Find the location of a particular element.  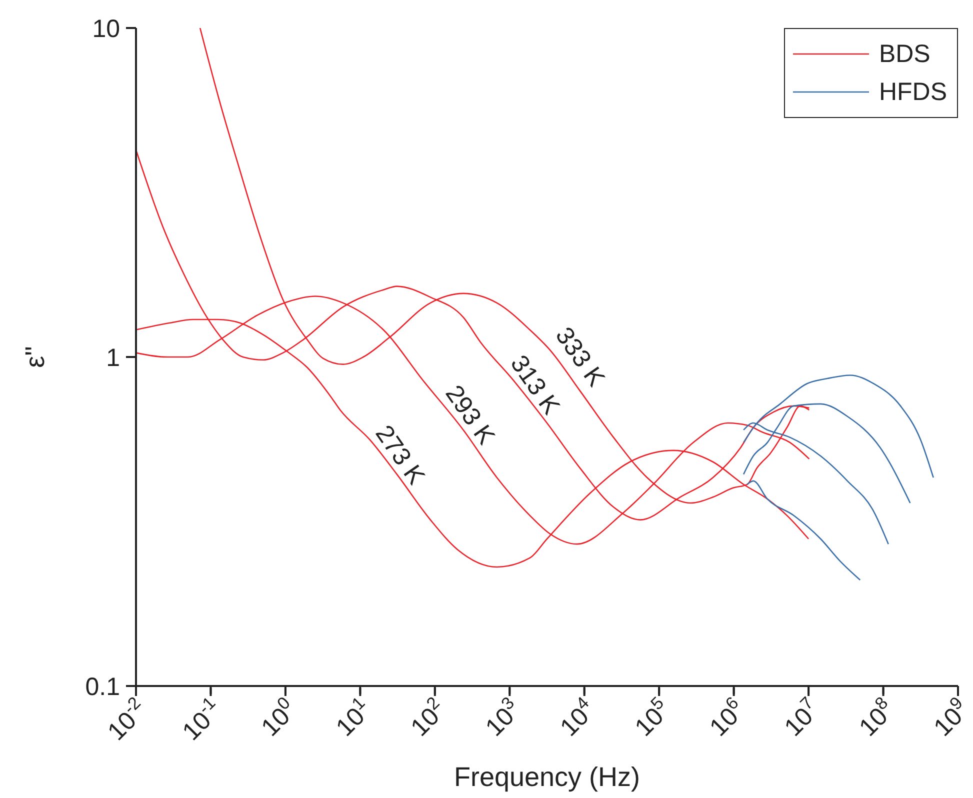

annotation: 273 K is located at coordinates (400, 455).